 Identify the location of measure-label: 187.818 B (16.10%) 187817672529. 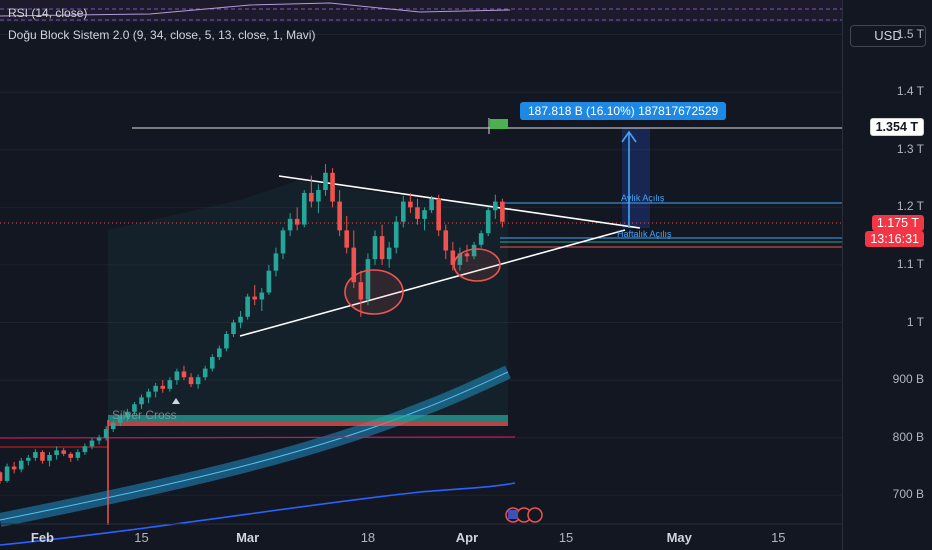
(623, 111).